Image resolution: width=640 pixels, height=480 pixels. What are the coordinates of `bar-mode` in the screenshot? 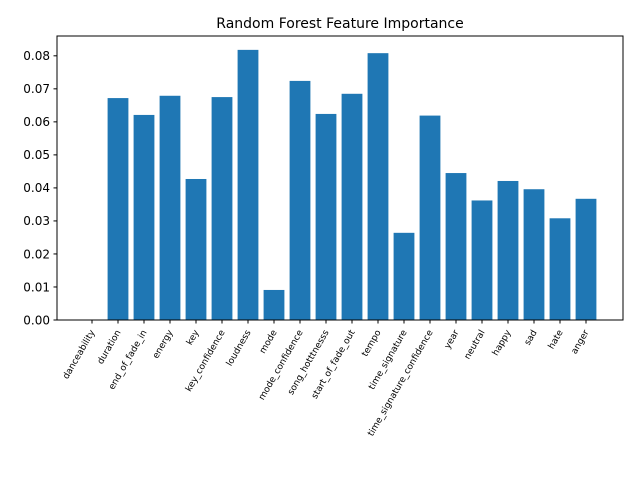 It's located at (274, 304).